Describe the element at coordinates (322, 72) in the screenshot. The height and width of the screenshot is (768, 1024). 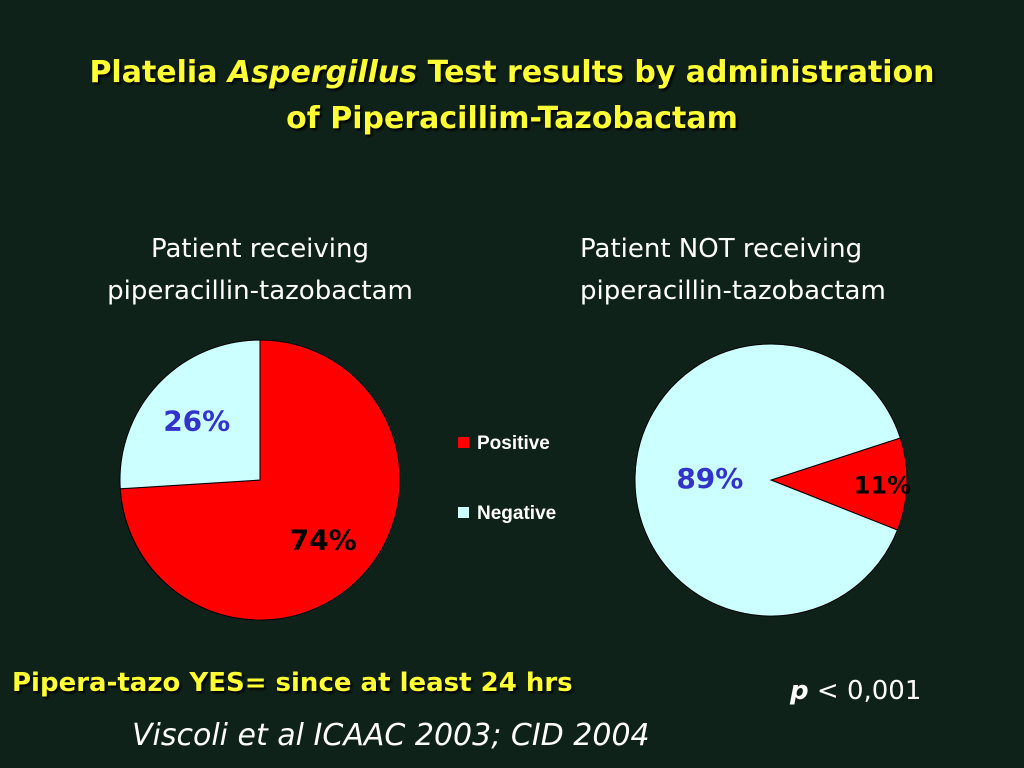
I see `title-text-italic: Aspergillus` at that location.